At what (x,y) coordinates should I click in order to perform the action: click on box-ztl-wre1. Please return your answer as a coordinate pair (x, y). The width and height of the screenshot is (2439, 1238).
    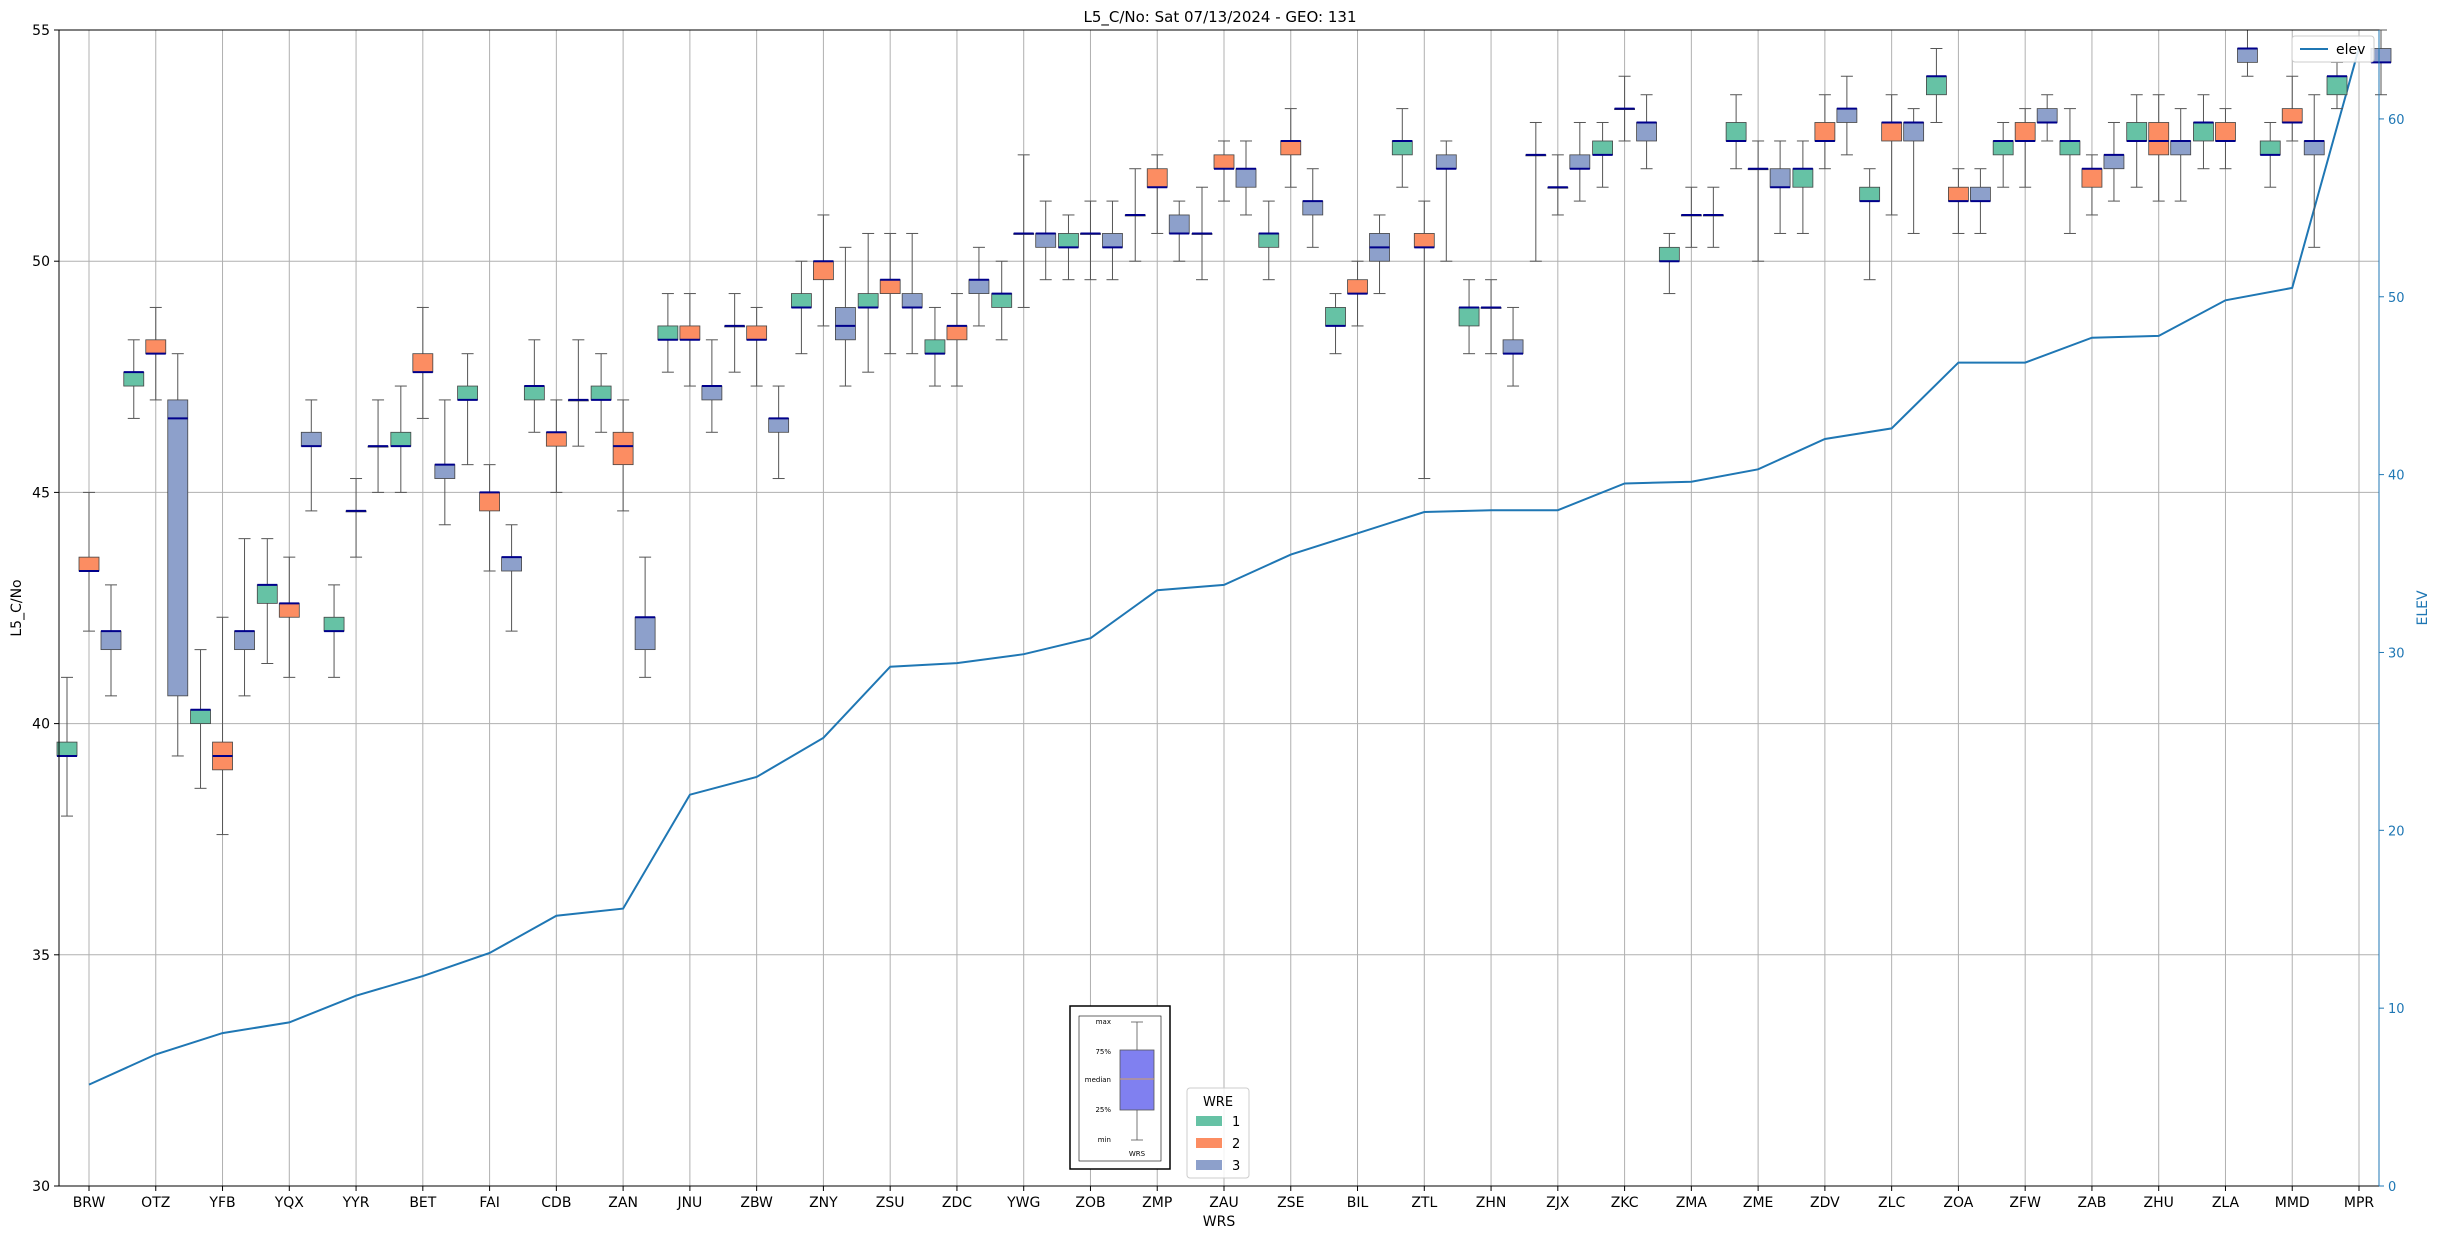
    Looking at the image, I should click on (1402, 148).